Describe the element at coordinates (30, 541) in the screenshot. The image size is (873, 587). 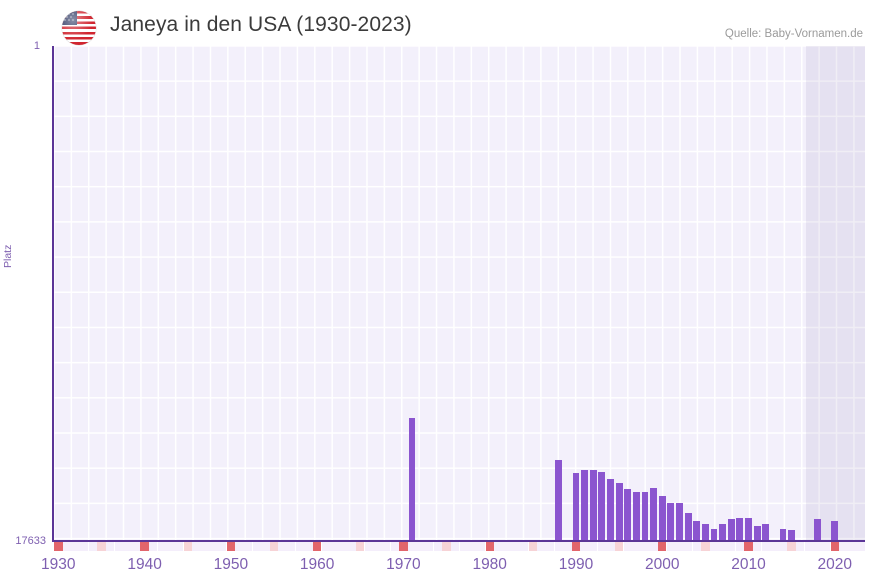
I see `y-axis-bottom-label: 17633` at that location.